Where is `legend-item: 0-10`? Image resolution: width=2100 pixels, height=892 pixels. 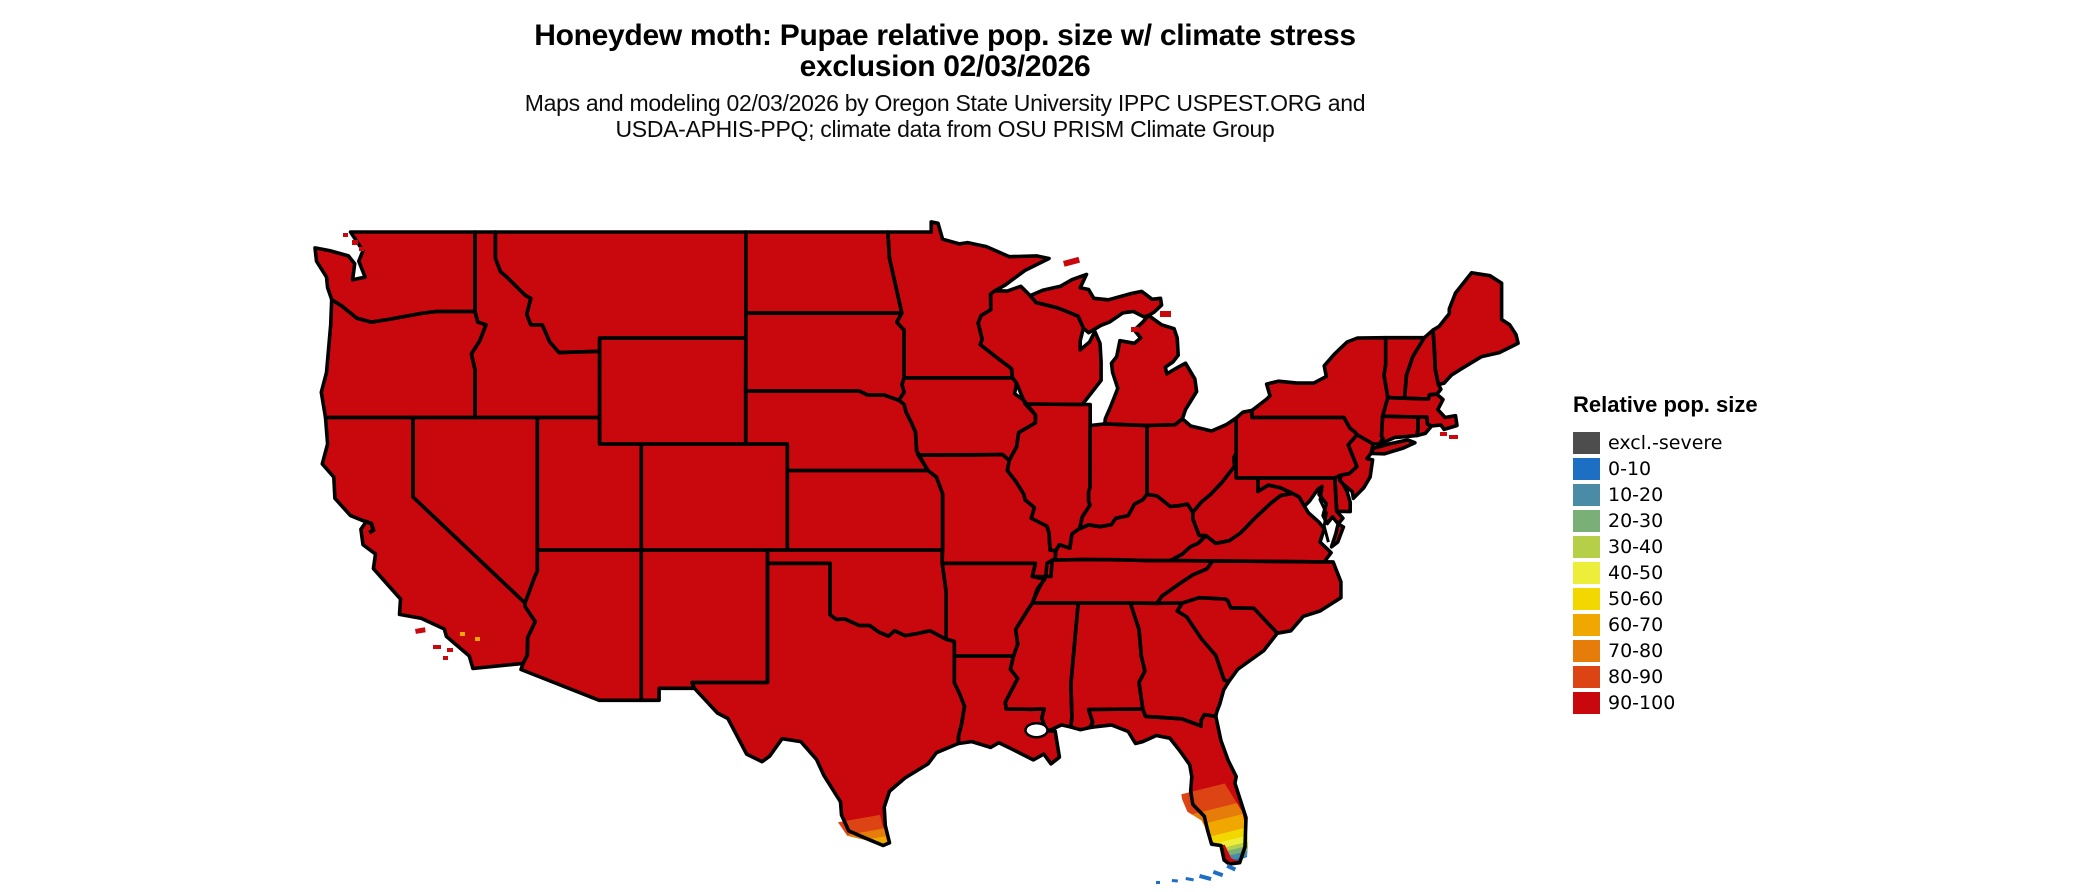
legend-item: 0-10 is located at coordinates (1665, 469).